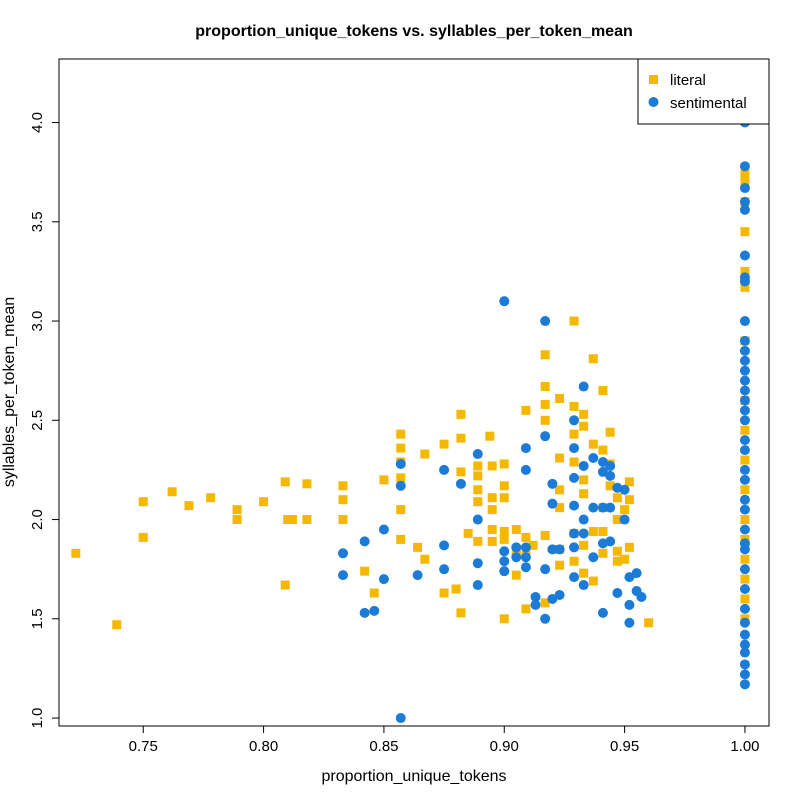 Image resolution: width=800 pixels, height=800 pixels. I want to click on y-tick-label: 3.0, so click(37, 321).